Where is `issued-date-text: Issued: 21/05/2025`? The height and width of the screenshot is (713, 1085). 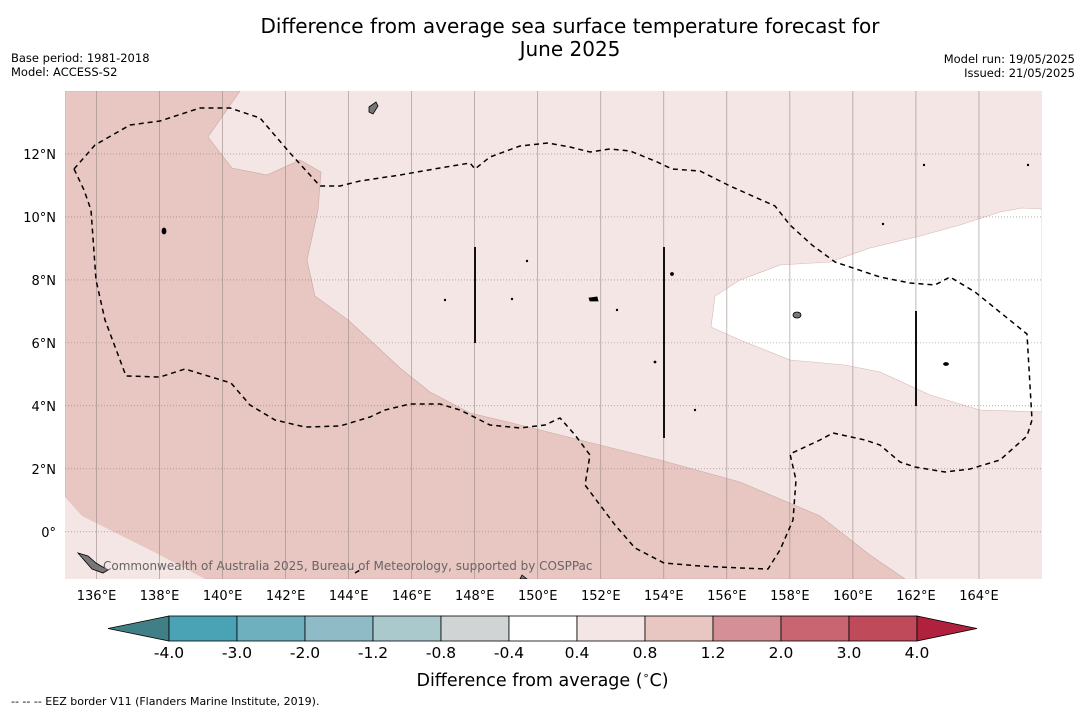 issued-date-text: Issued: 21/05/2025 is located at coordinates (1019, 73).